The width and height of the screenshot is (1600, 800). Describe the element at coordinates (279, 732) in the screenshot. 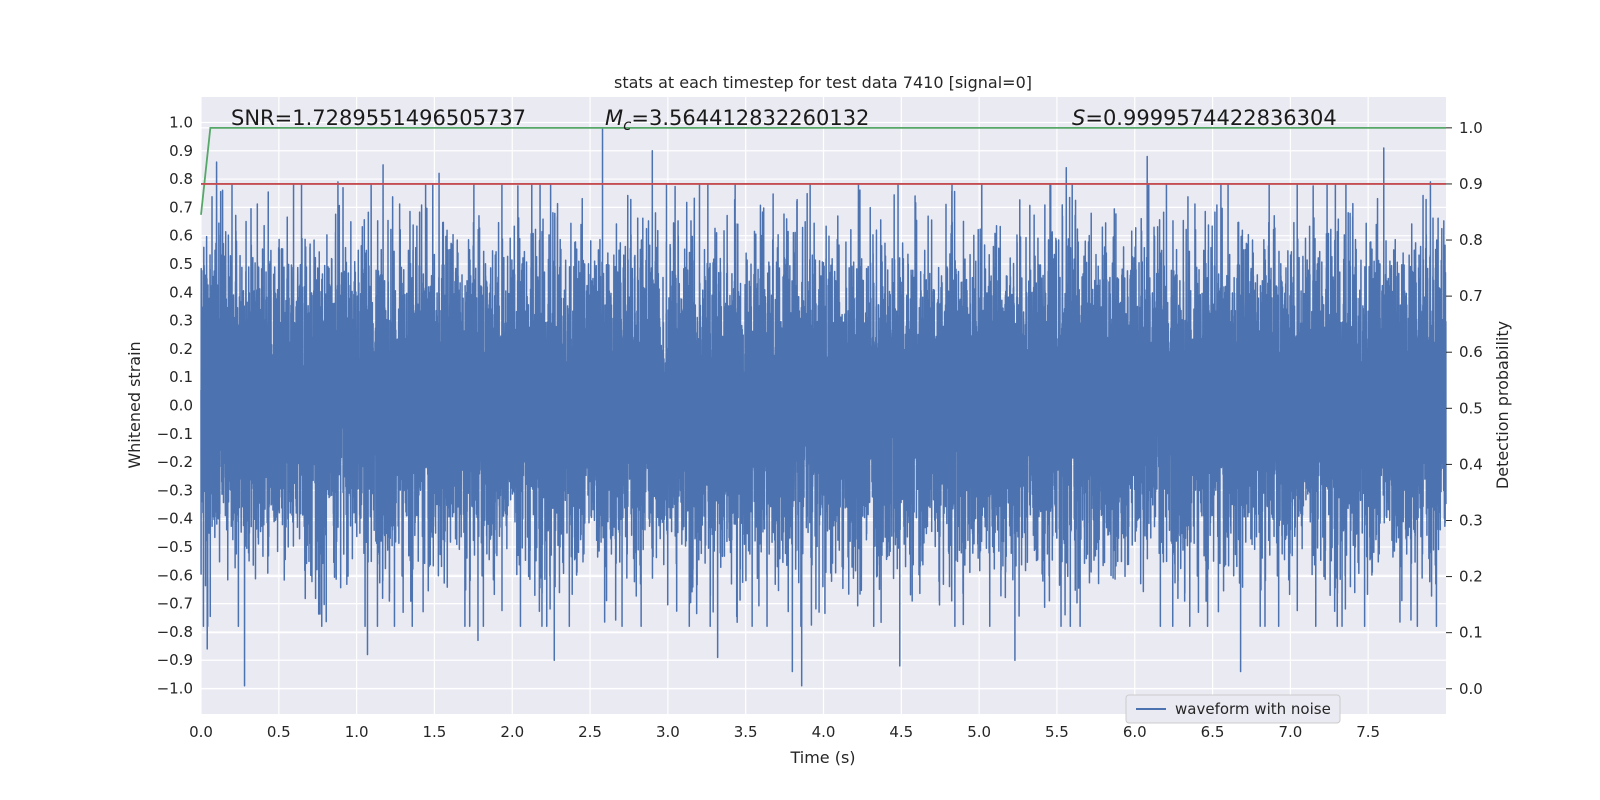

I see `x-tick-label: 0.5` at that location.